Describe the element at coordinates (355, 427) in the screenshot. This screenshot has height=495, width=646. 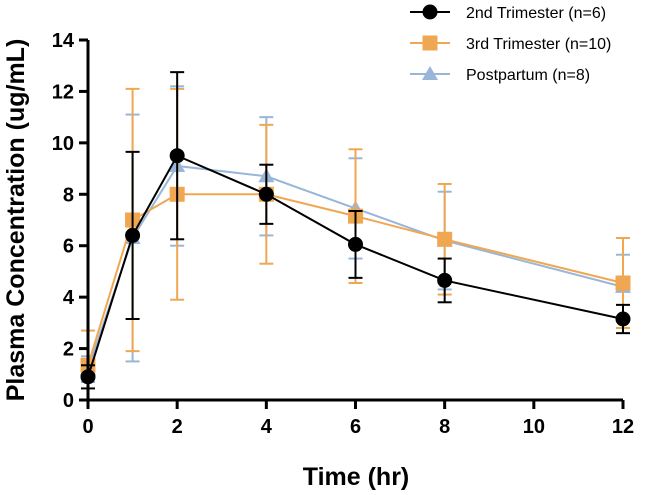
I see `x-tick-label: 6` at that location.